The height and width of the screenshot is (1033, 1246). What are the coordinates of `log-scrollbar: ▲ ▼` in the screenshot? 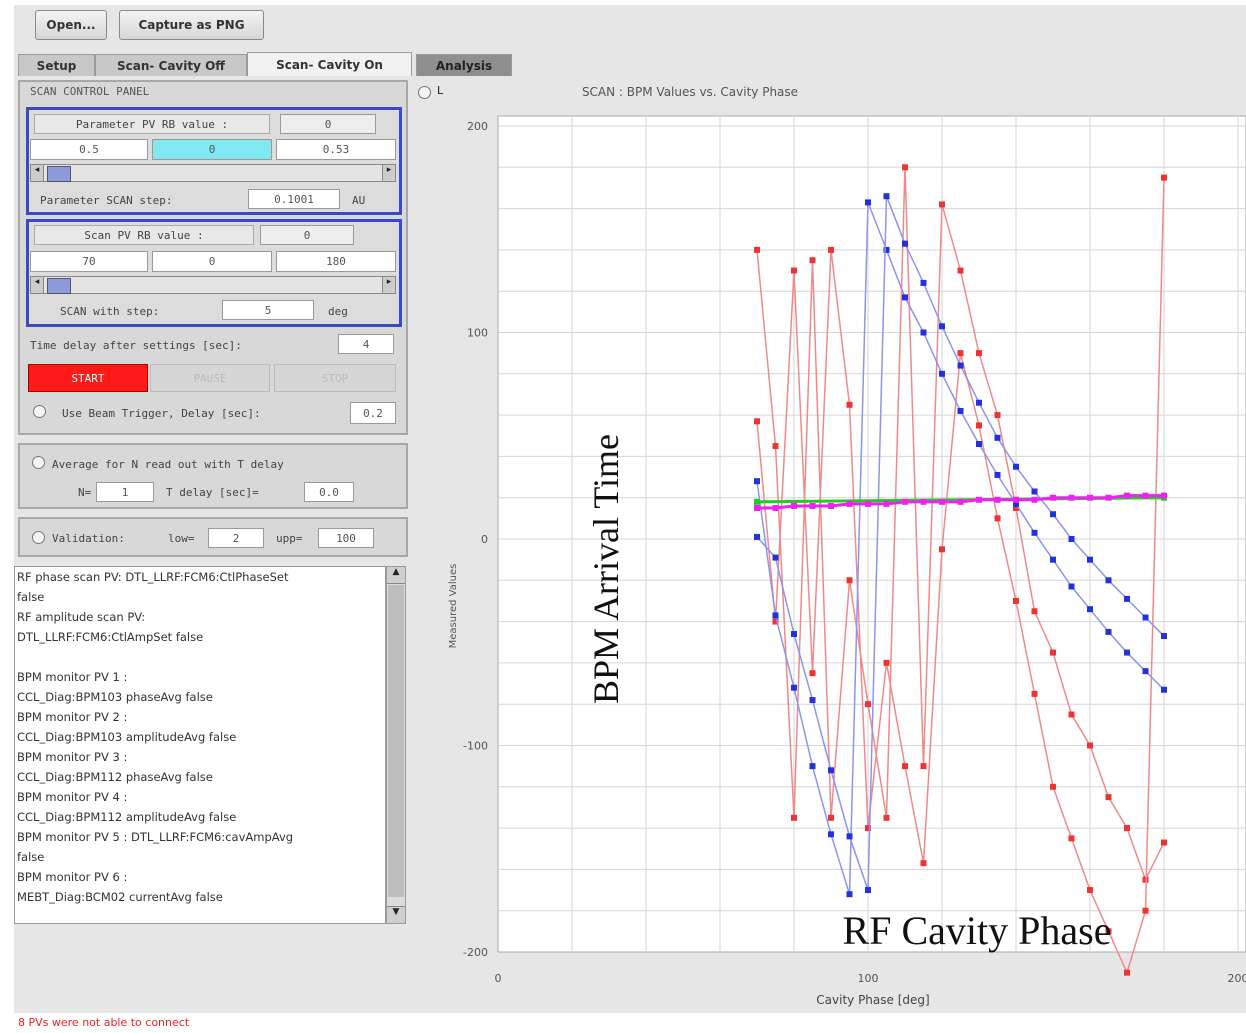 It's located at (396, 745).